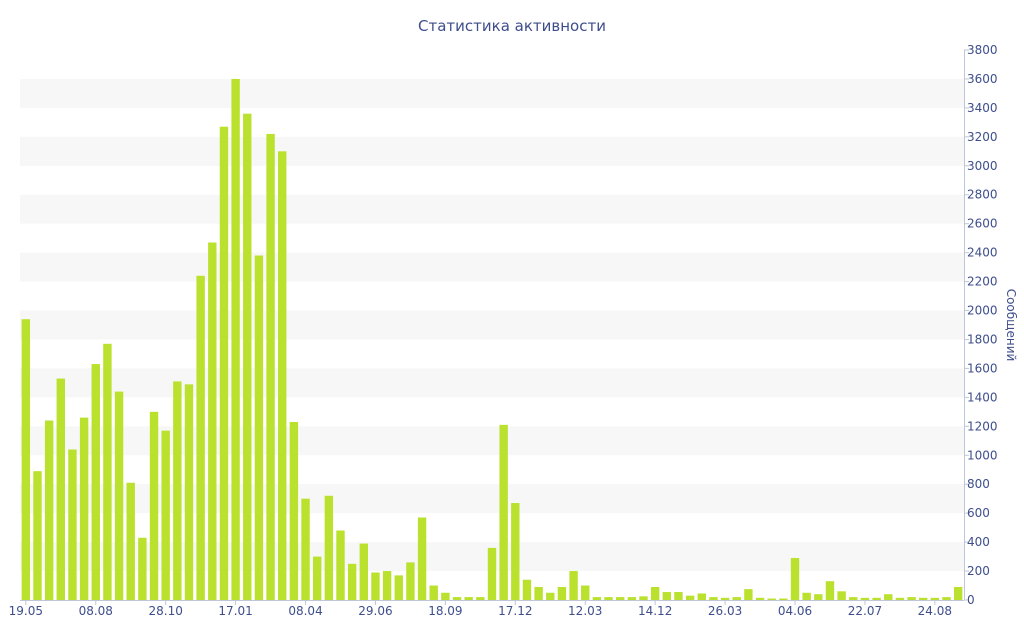 The width and height of the screenshot is (1024, 640). What do you see at coordinates (795, 611) in the screenshot?
I see `x-tick-label: 04.06` at bounding box center [795, 611].